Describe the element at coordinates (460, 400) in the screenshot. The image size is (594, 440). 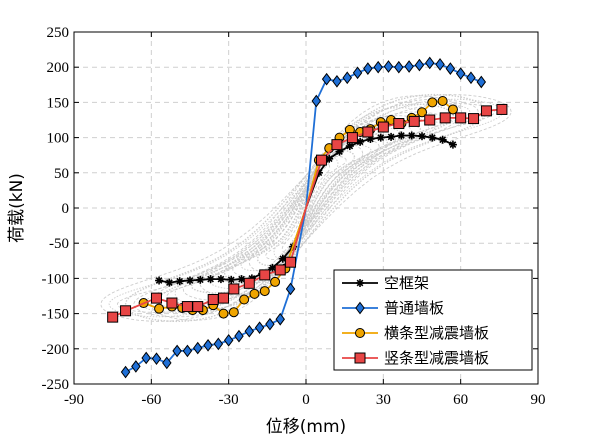
I see `x-tick-label: 60` at that location.